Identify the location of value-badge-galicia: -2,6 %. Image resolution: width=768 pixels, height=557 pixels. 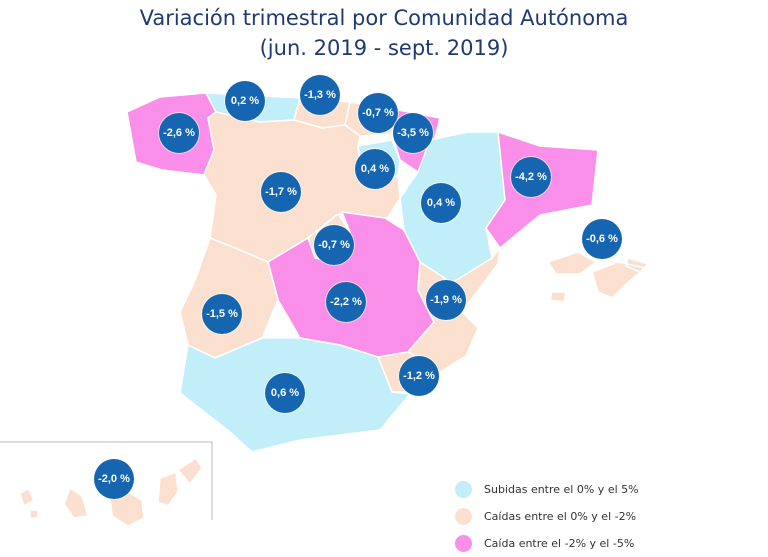
(179, 133).